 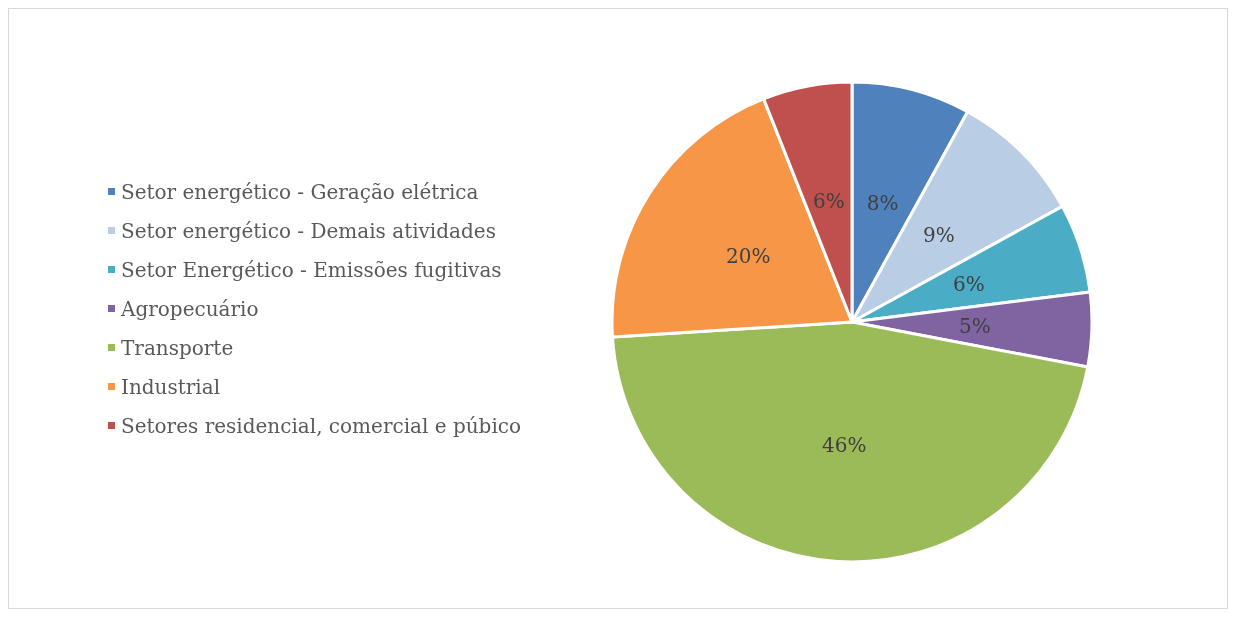 What do you see at coordinates (882, 202) in the screenshot?
I see `data-label: 8%` at bounding box center [882, 202].